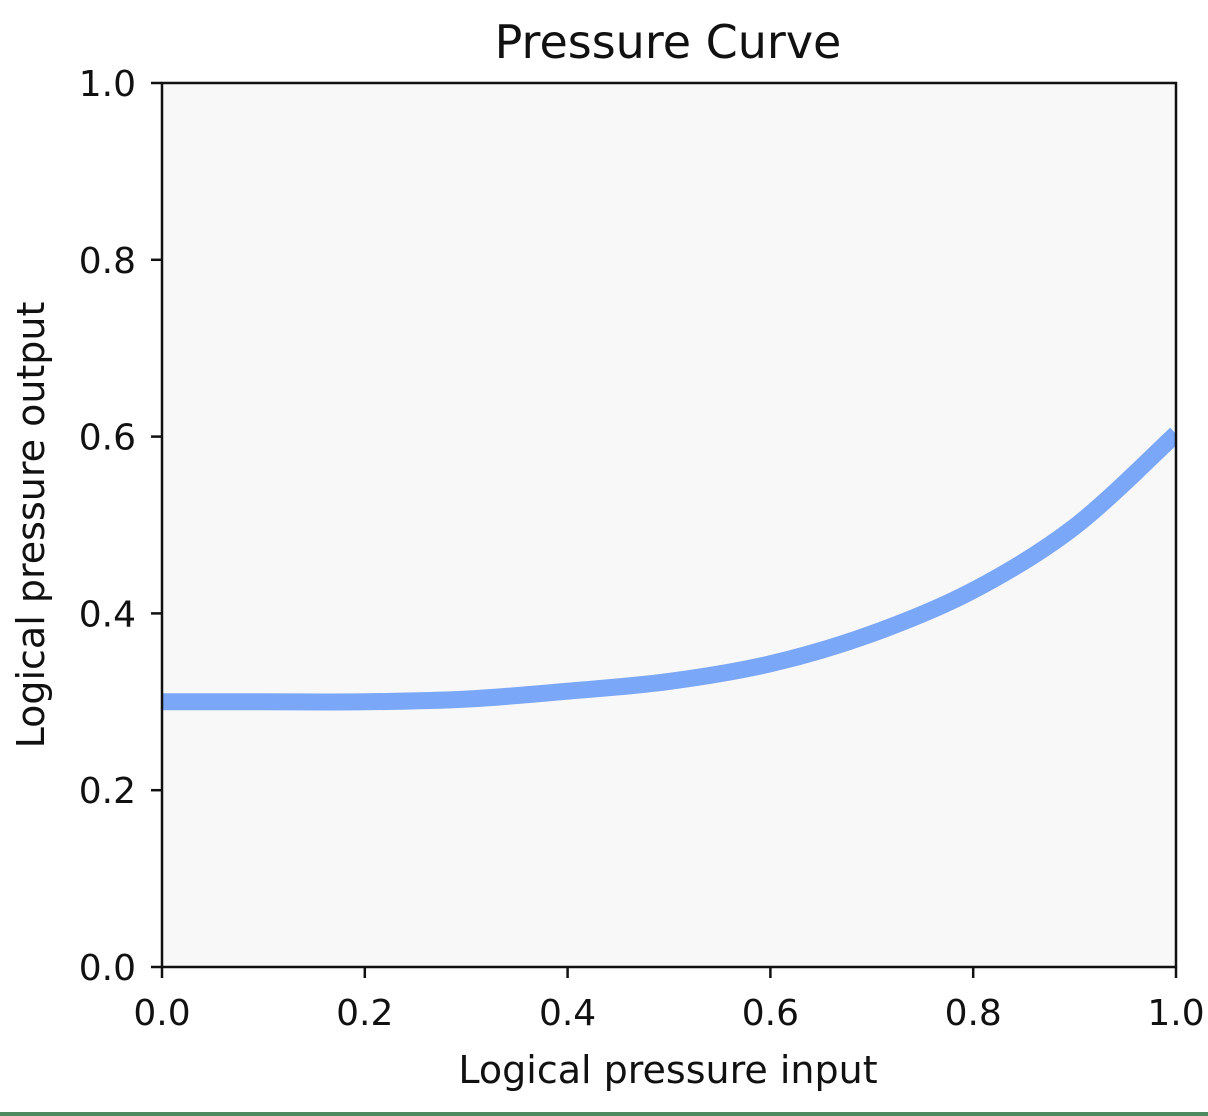 The image size is (1208, 1116). What do you see at coordinates (770, 1013) in the screenshot?
I see `x-tick-label: 0.6` at bounding box center [770, 1013].